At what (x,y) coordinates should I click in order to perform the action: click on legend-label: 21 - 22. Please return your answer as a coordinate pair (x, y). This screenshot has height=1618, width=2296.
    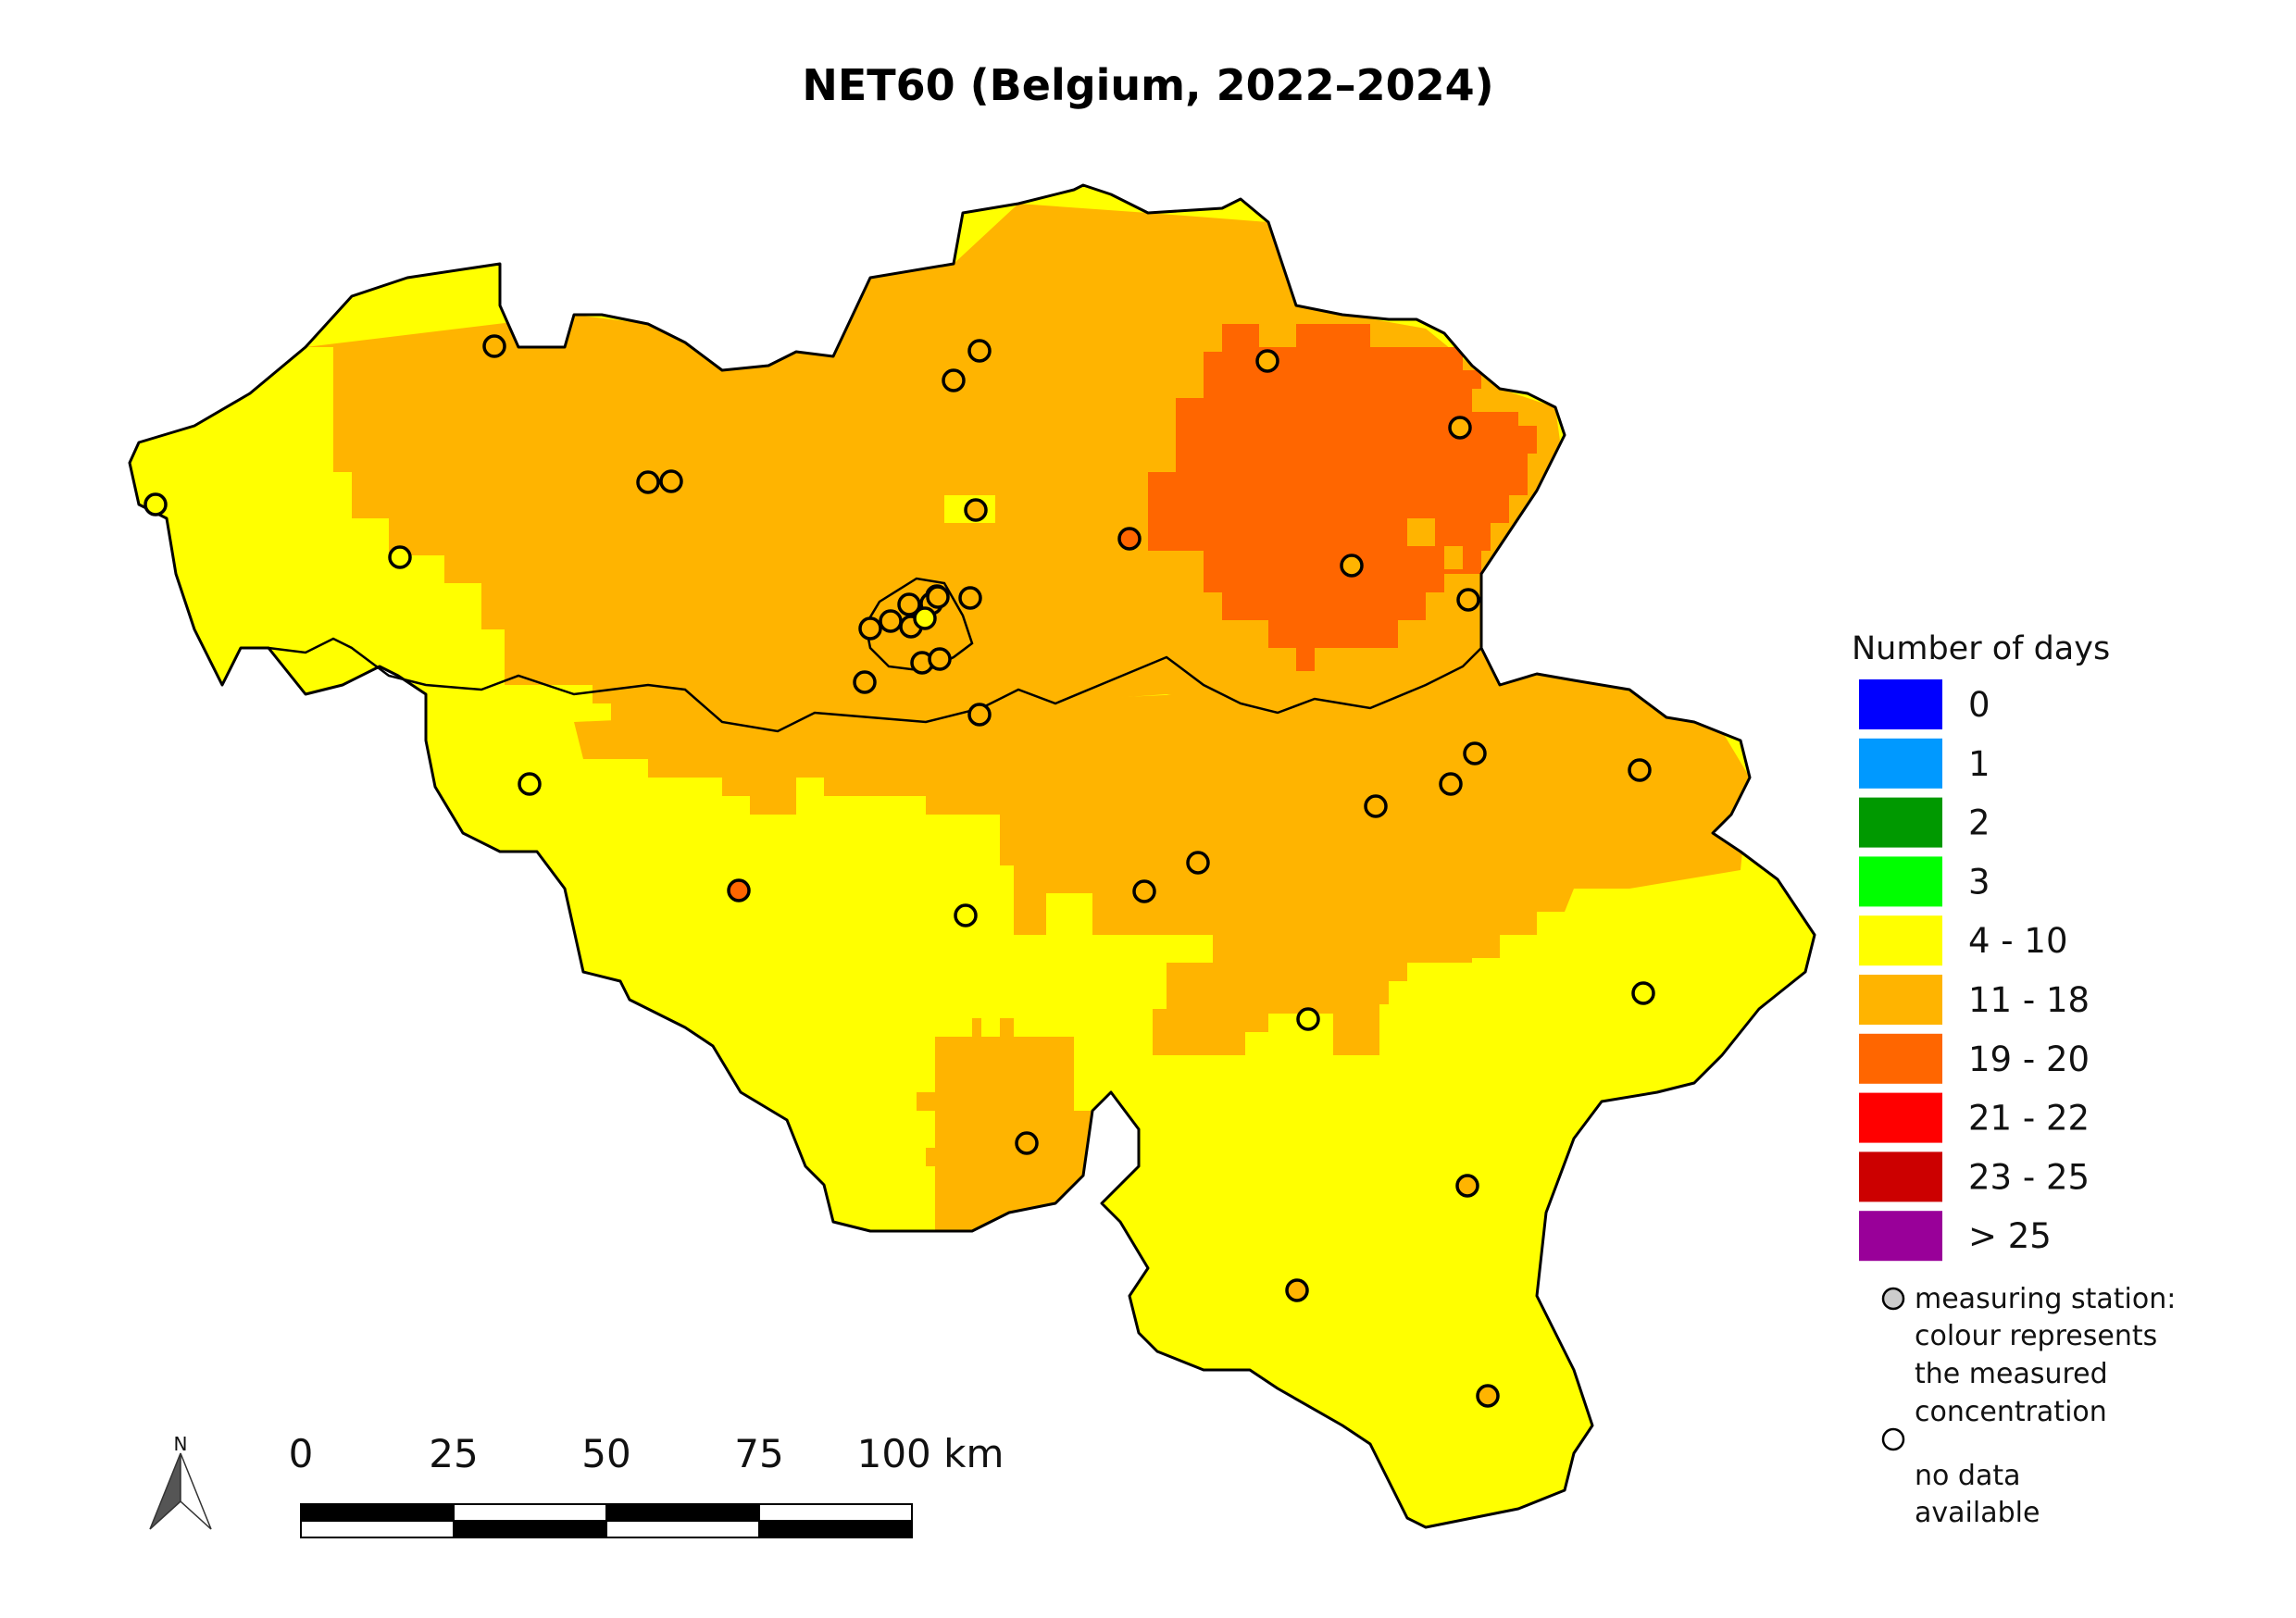
    Looking at the image, I should click on (2029, 1119).